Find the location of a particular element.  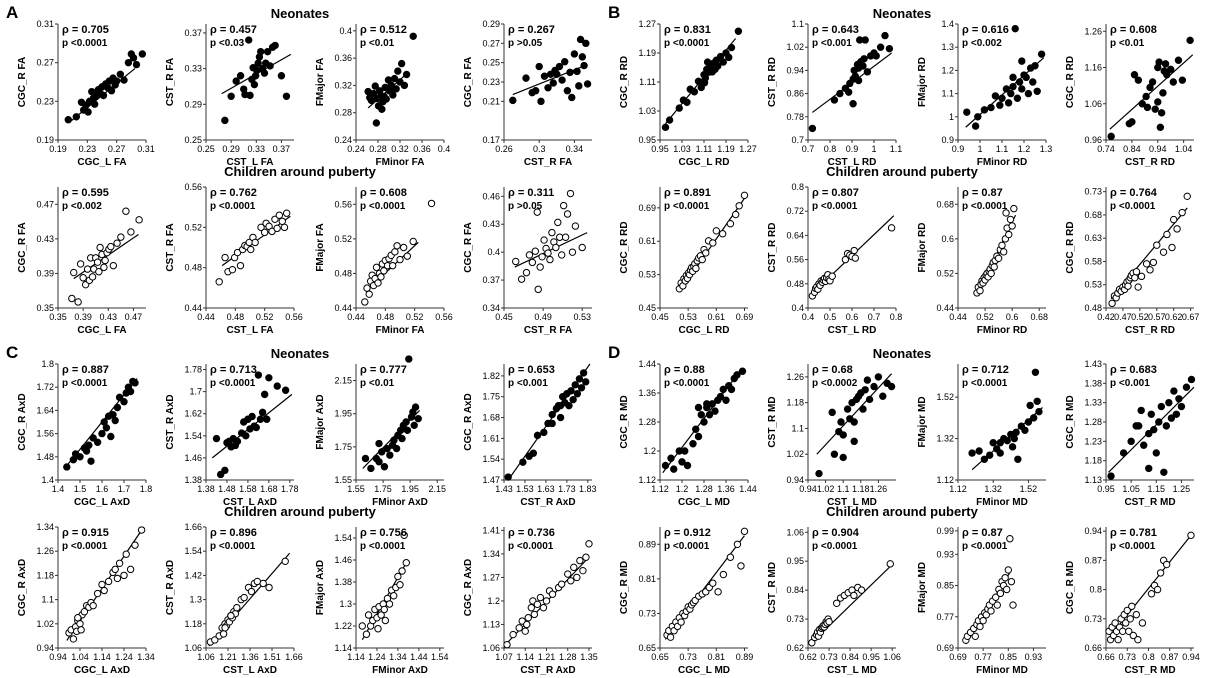

y-axis-label: CGC_R RD is located at coordinates (1070, 247).